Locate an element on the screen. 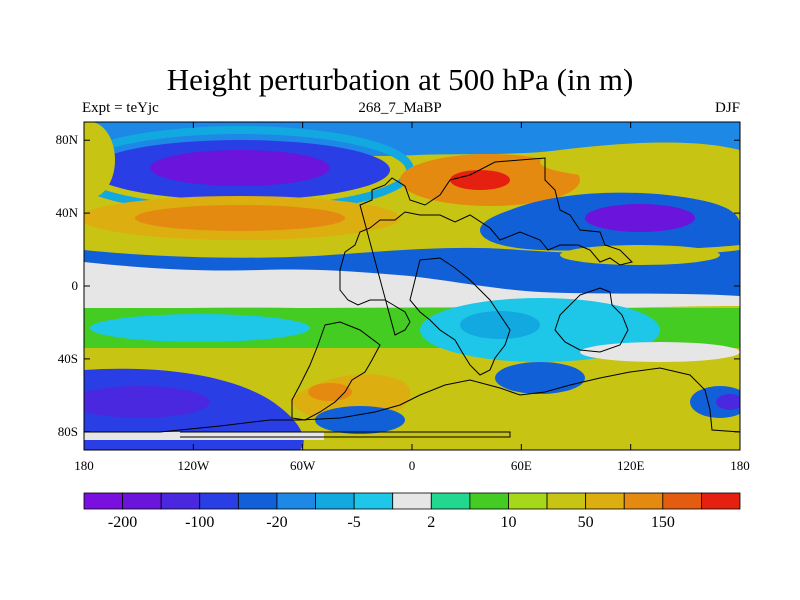  colorbar-label: 50 is located at coordinates (586, 522).